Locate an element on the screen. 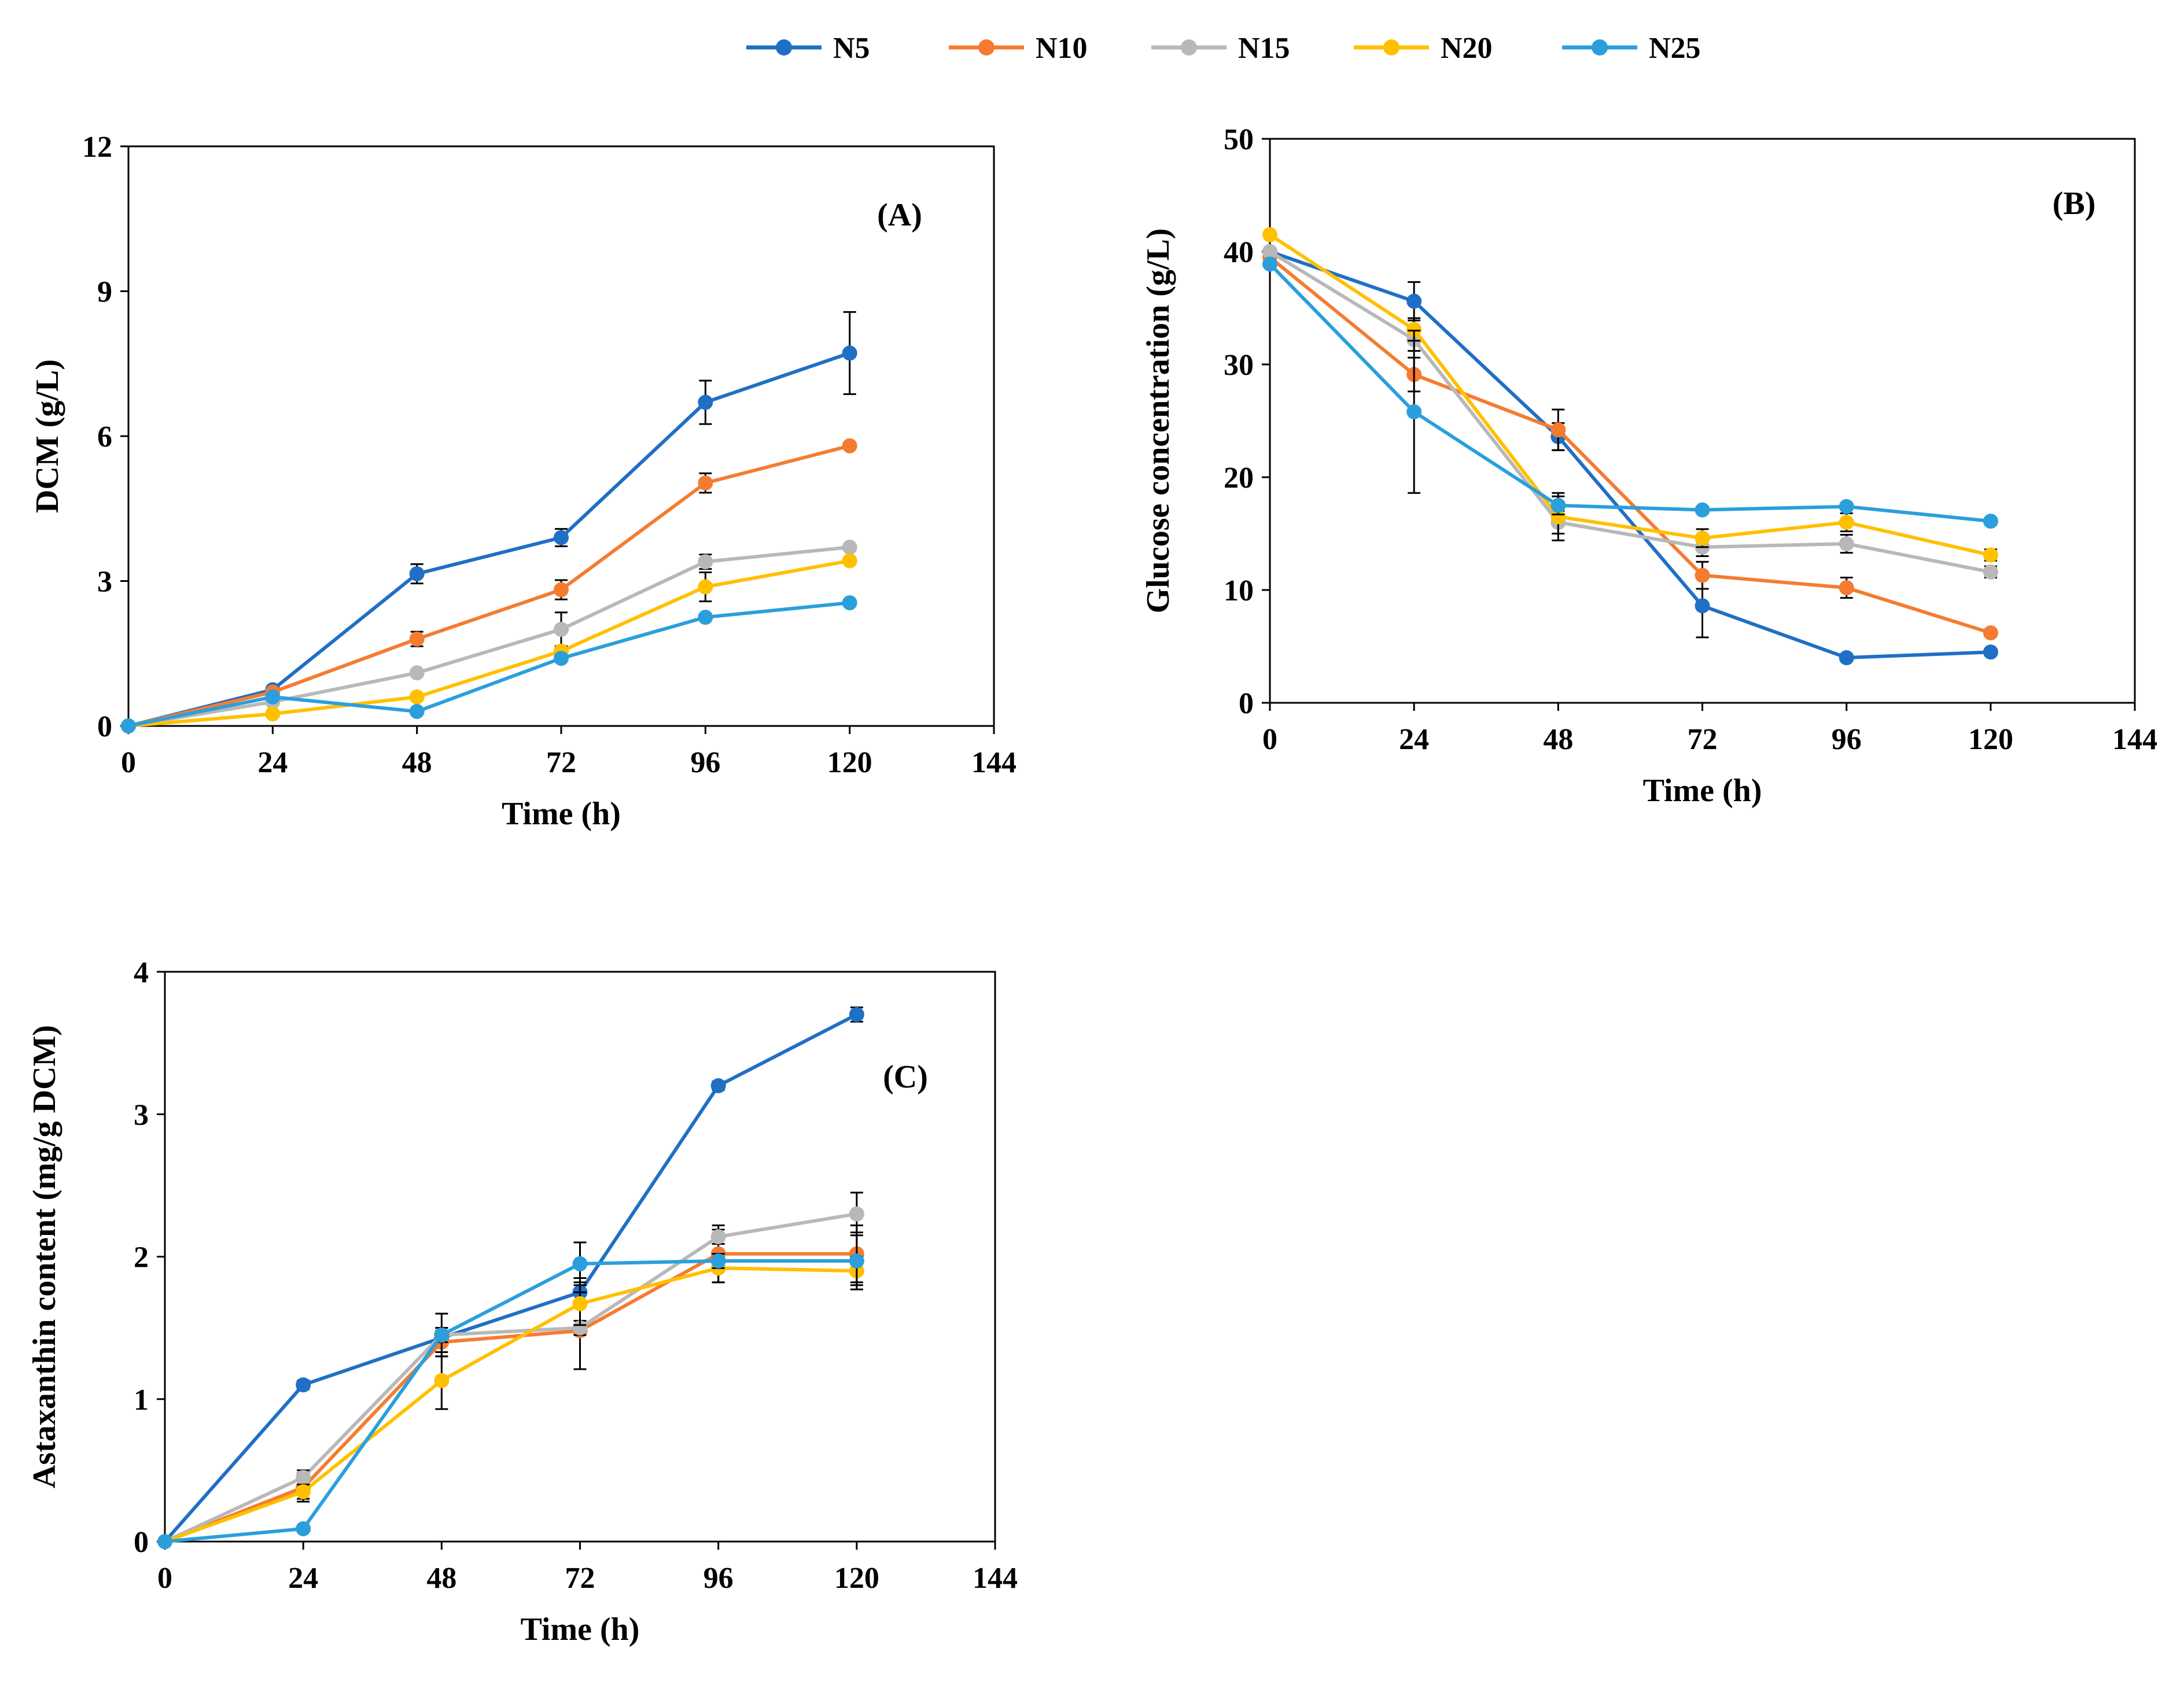 The width and height of the screenshot is (2184, 1685). y-tick-label: 30 is located at coordinates (1239, 365).